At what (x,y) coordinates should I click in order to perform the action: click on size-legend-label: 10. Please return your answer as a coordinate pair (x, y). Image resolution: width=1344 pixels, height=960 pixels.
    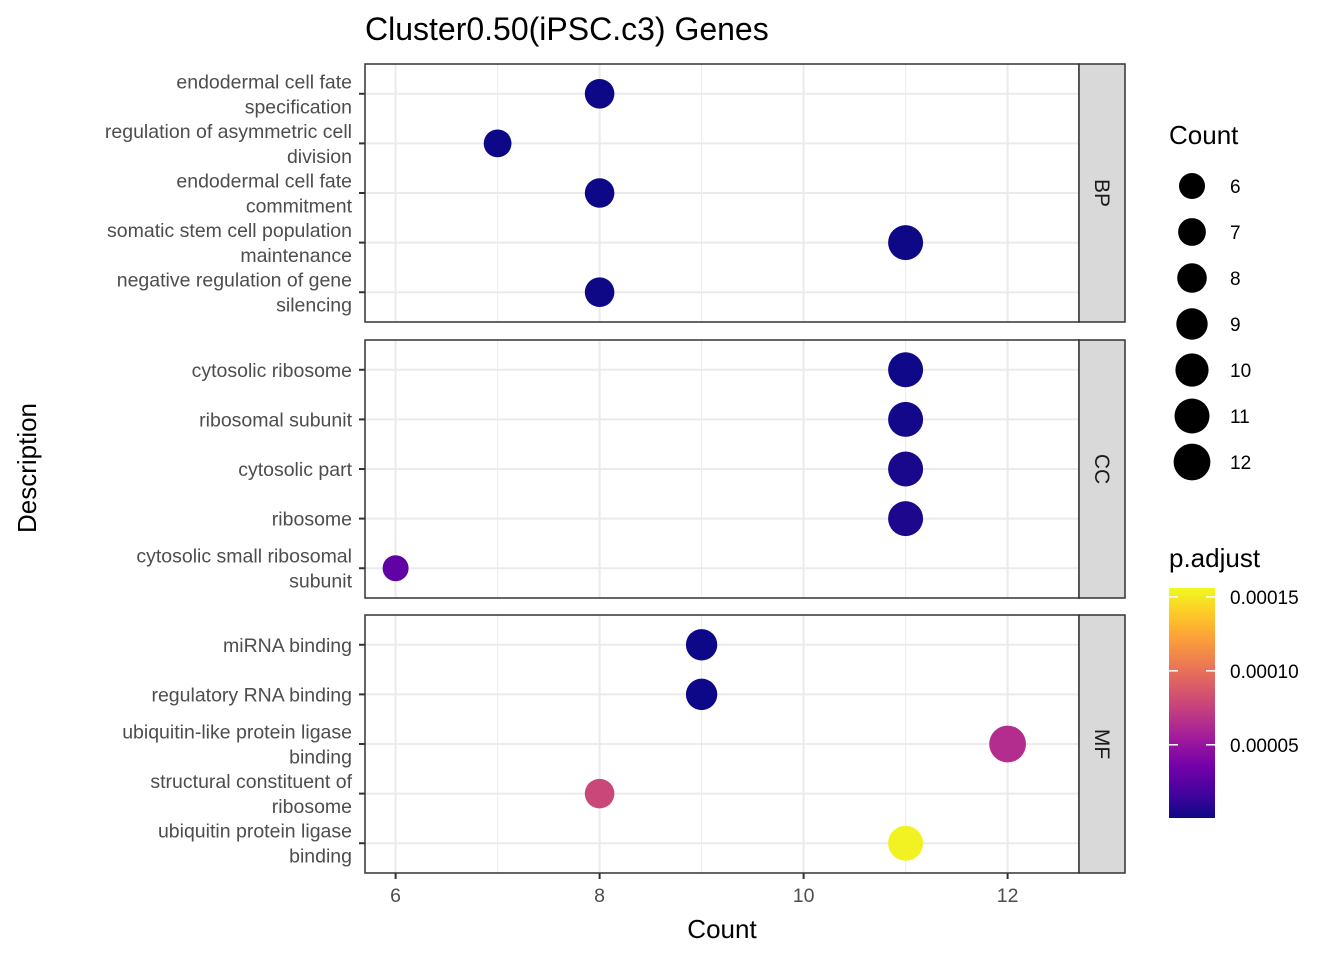
    Looking at the image, I should click on (1240, 371).